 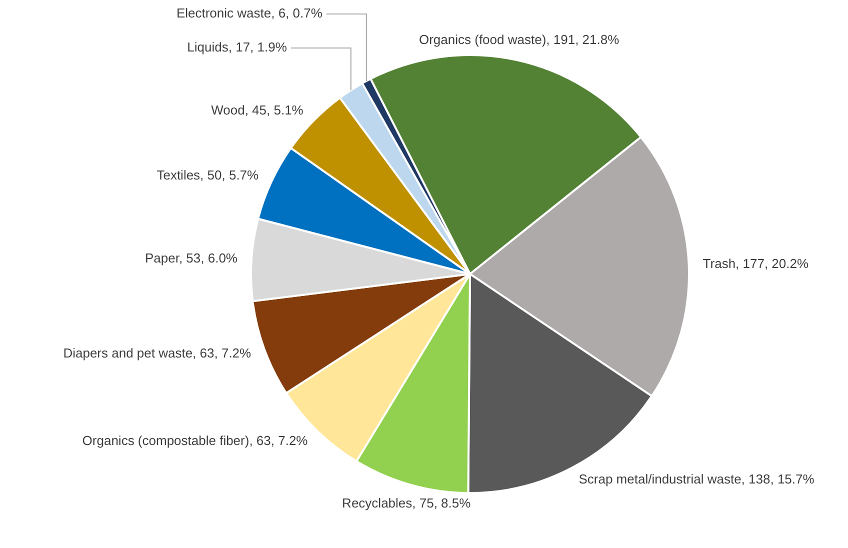 I want to click on slice-label: Organics (compostable fiber), 63, 7.2%, so click(x=195, y=440).